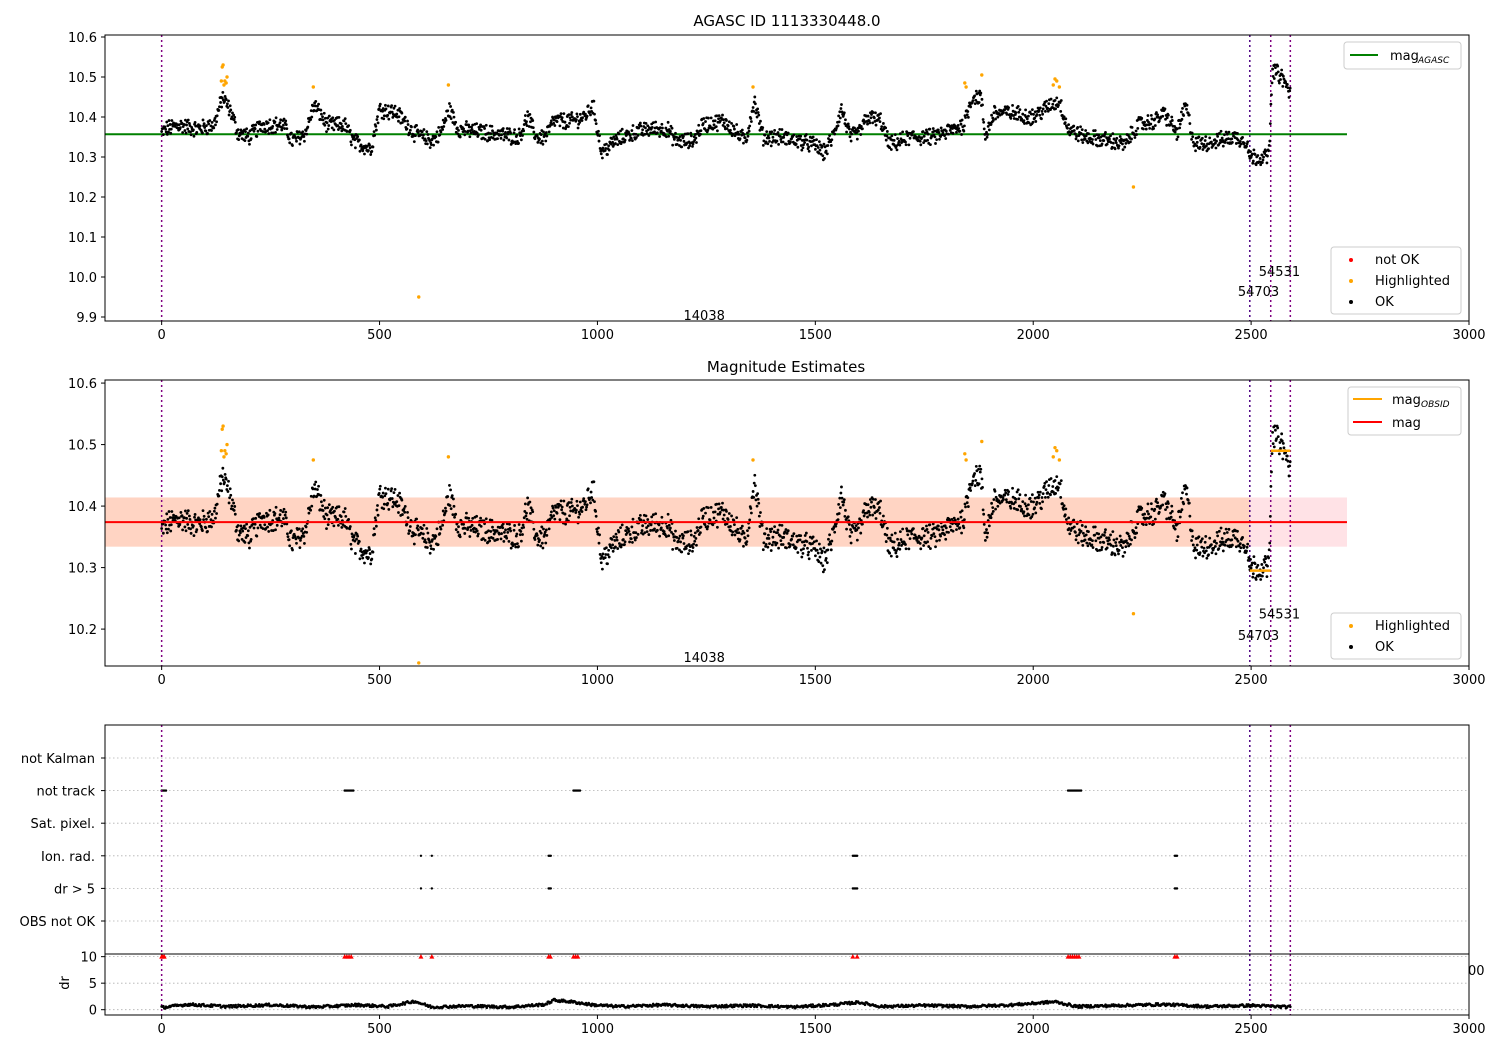 The height and width of the screenshot is (1050, 1500). What do you see at coordinates (1402, 55) in the screenshot?
I see `top-line-legend: mag AGASC` at bounding box center [1402, 55].